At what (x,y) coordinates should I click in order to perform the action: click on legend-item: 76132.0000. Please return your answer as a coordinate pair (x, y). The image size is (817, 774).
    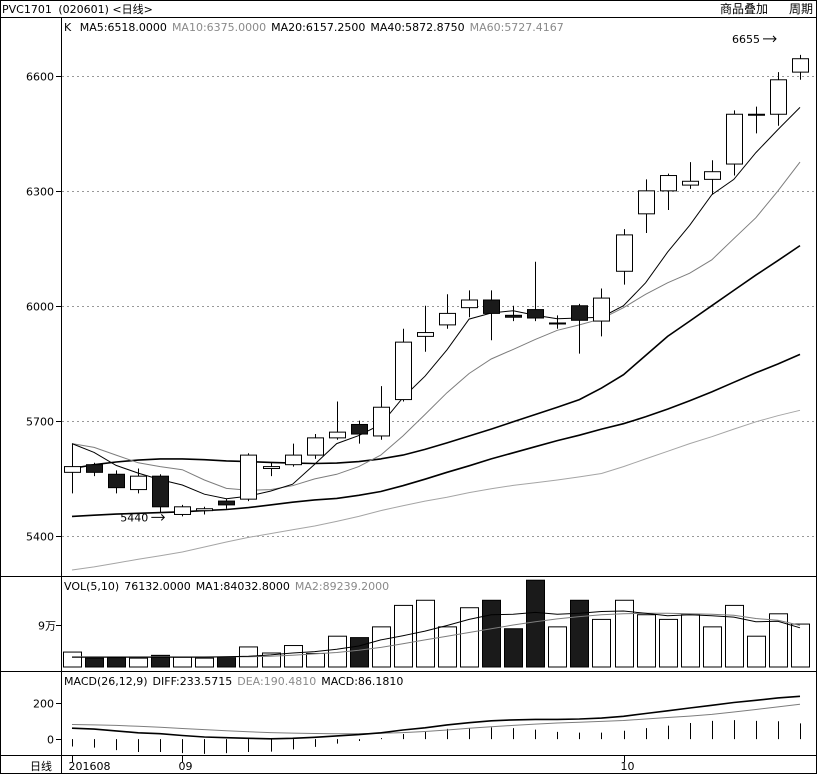
    Looking at the image, I should click on (157, 586).